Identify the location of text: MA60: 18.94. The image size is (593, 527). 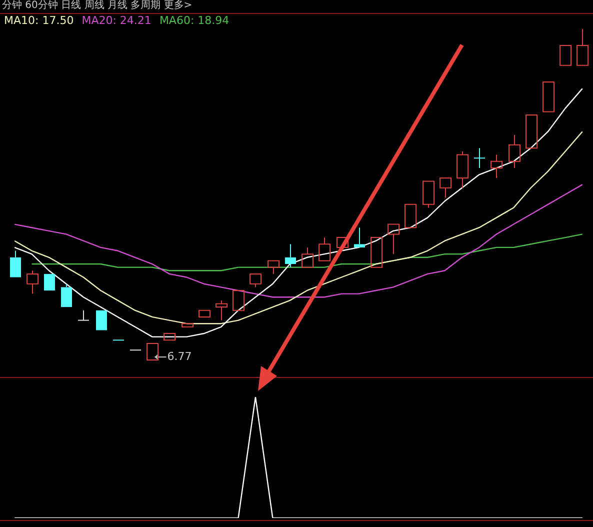
(194, 20).